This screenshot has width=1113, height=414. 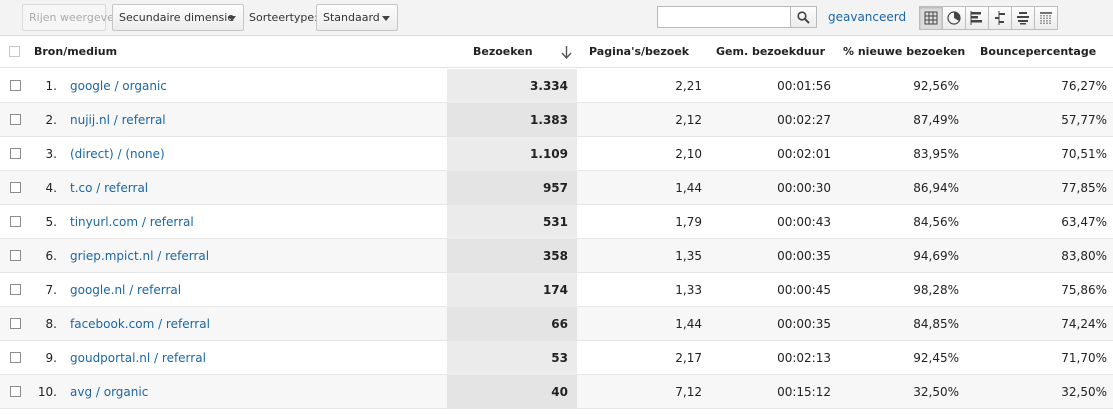 What do you see at coordinates (51, 290) in the screenshot?
I see `row-number: 7.` at bounding box center [51, 290].